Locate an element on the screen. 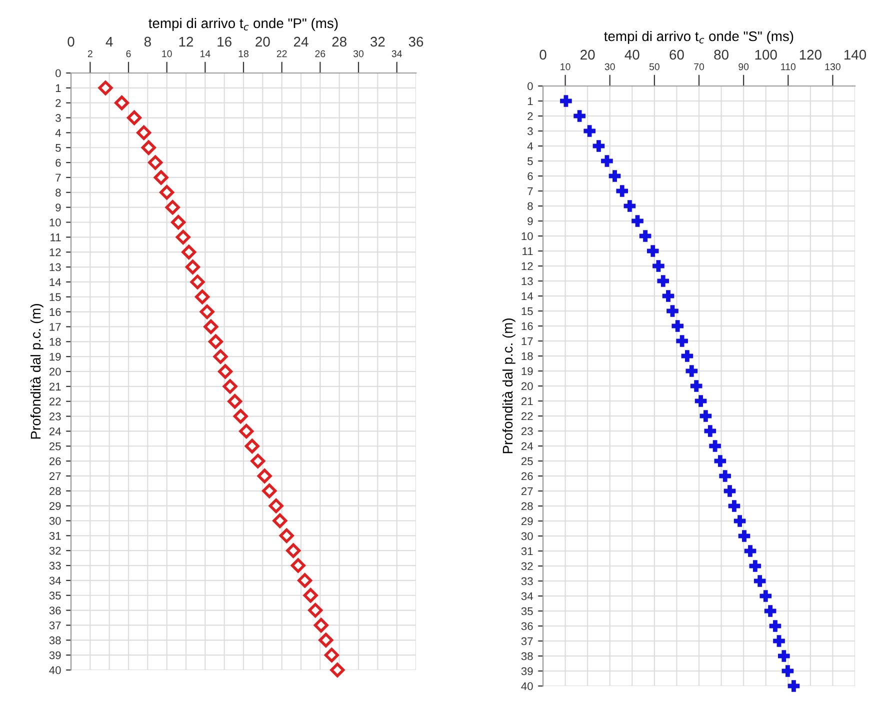 This screenshot has height=704, width=878. y-tick-label: 27 is located at coordinates (527, 491).